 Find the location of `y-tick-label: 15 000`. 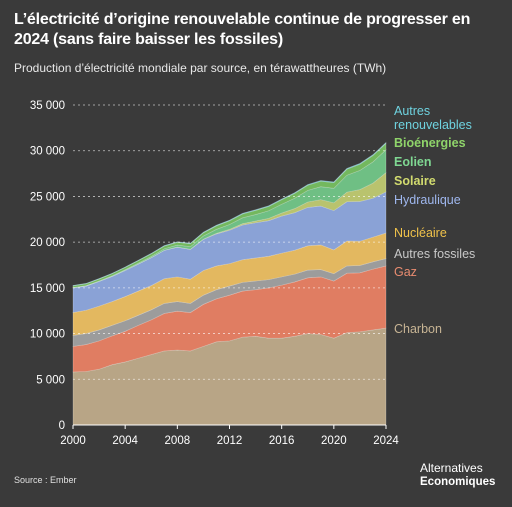

y-tick-label: 15 000 is located at coordinates (47, 289).